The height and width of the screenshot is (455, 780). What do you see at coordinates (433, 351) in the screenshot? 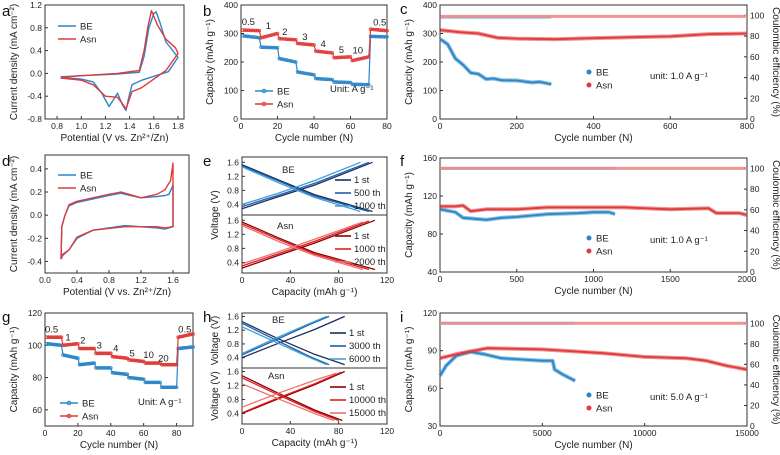
I see `y-tick-label: 90` at bounding box center [433, 351].